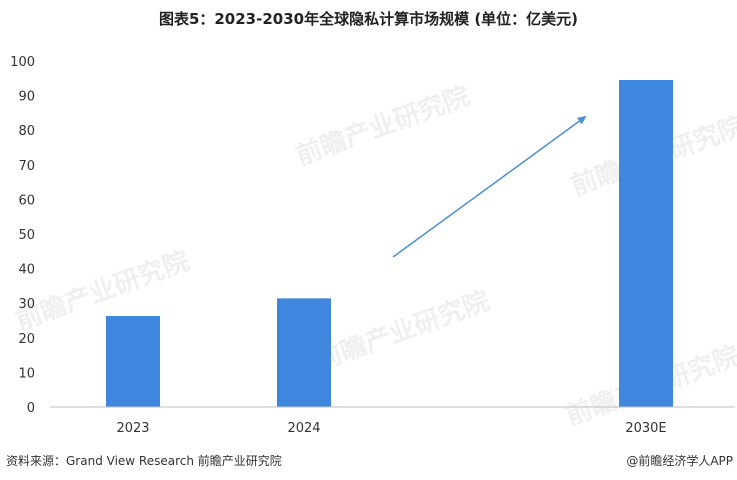 The height and width of the screenshot is (480, 737). Describe the element at coordinates (133, 361) in the screenshot. I see `bar-2023` at that location.